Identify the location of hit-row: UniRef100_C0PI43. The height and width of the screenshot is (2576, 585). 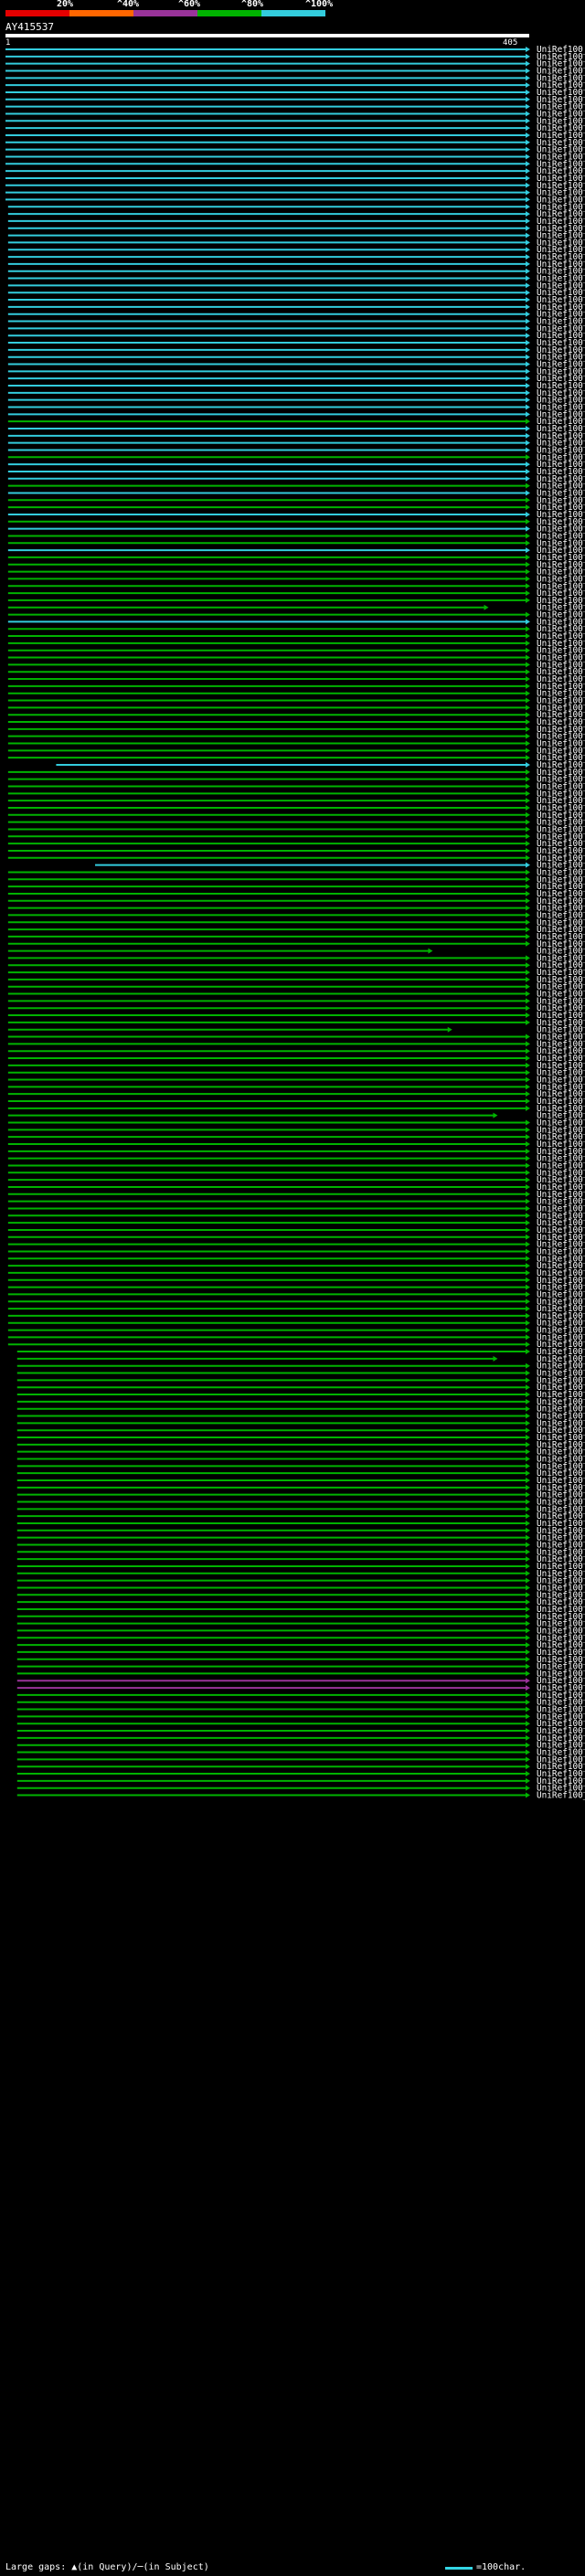
(296, 1273).